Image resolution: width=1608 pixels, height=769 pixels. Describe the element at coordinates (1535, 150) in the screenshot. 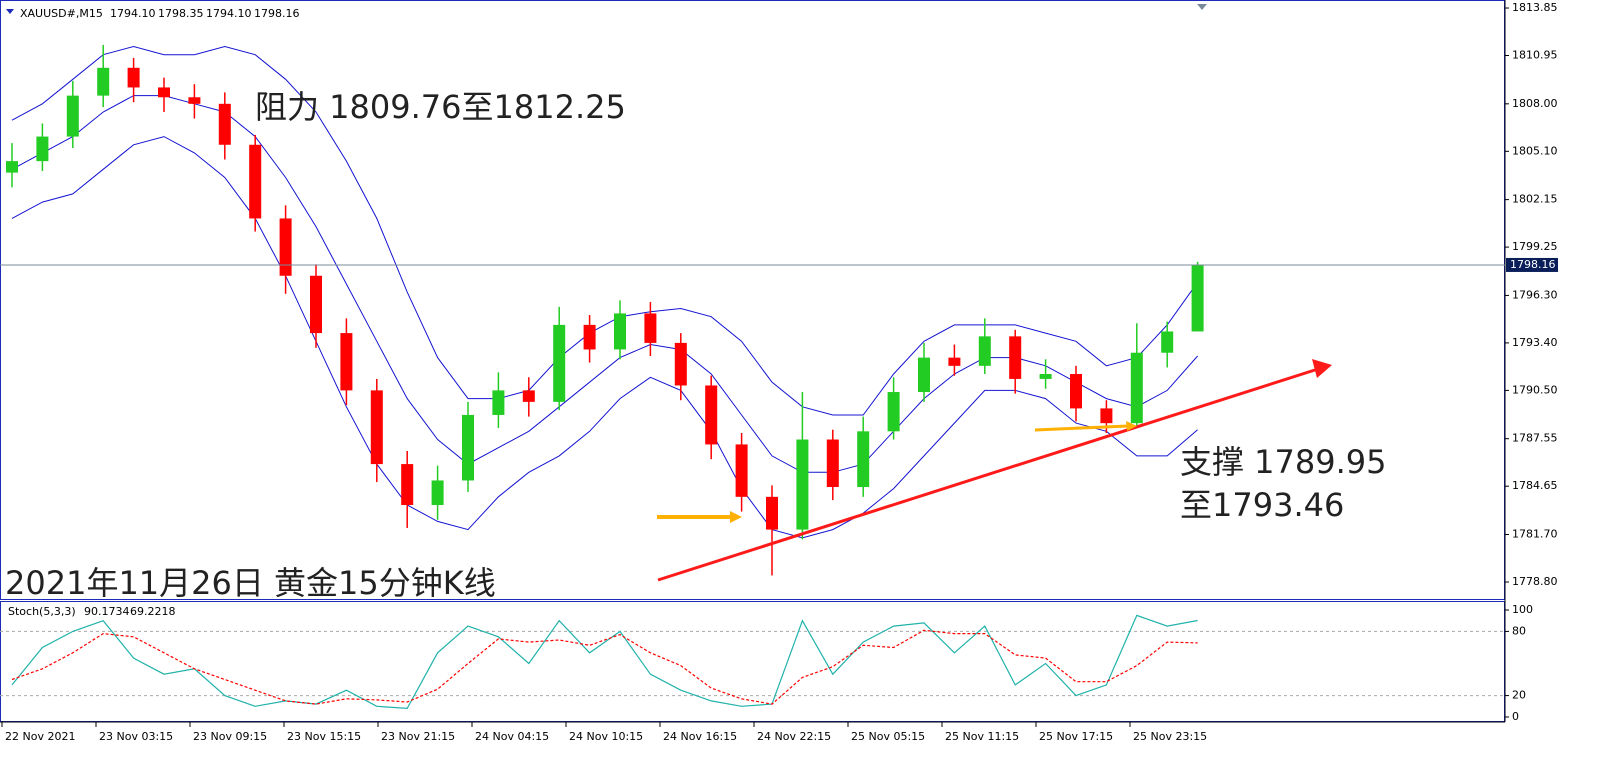

I see `y-tick-label: 1805.10` at that location.